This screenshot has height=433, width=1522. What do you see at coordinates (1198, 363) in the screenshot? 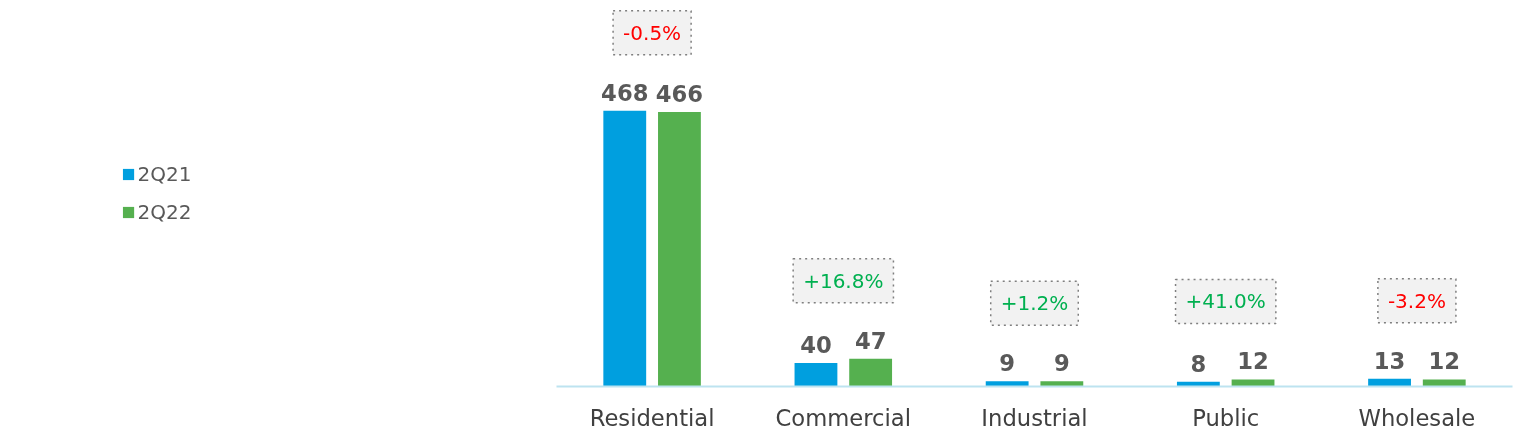
I see `data-label: 8` at bounding box center [1198, 363].